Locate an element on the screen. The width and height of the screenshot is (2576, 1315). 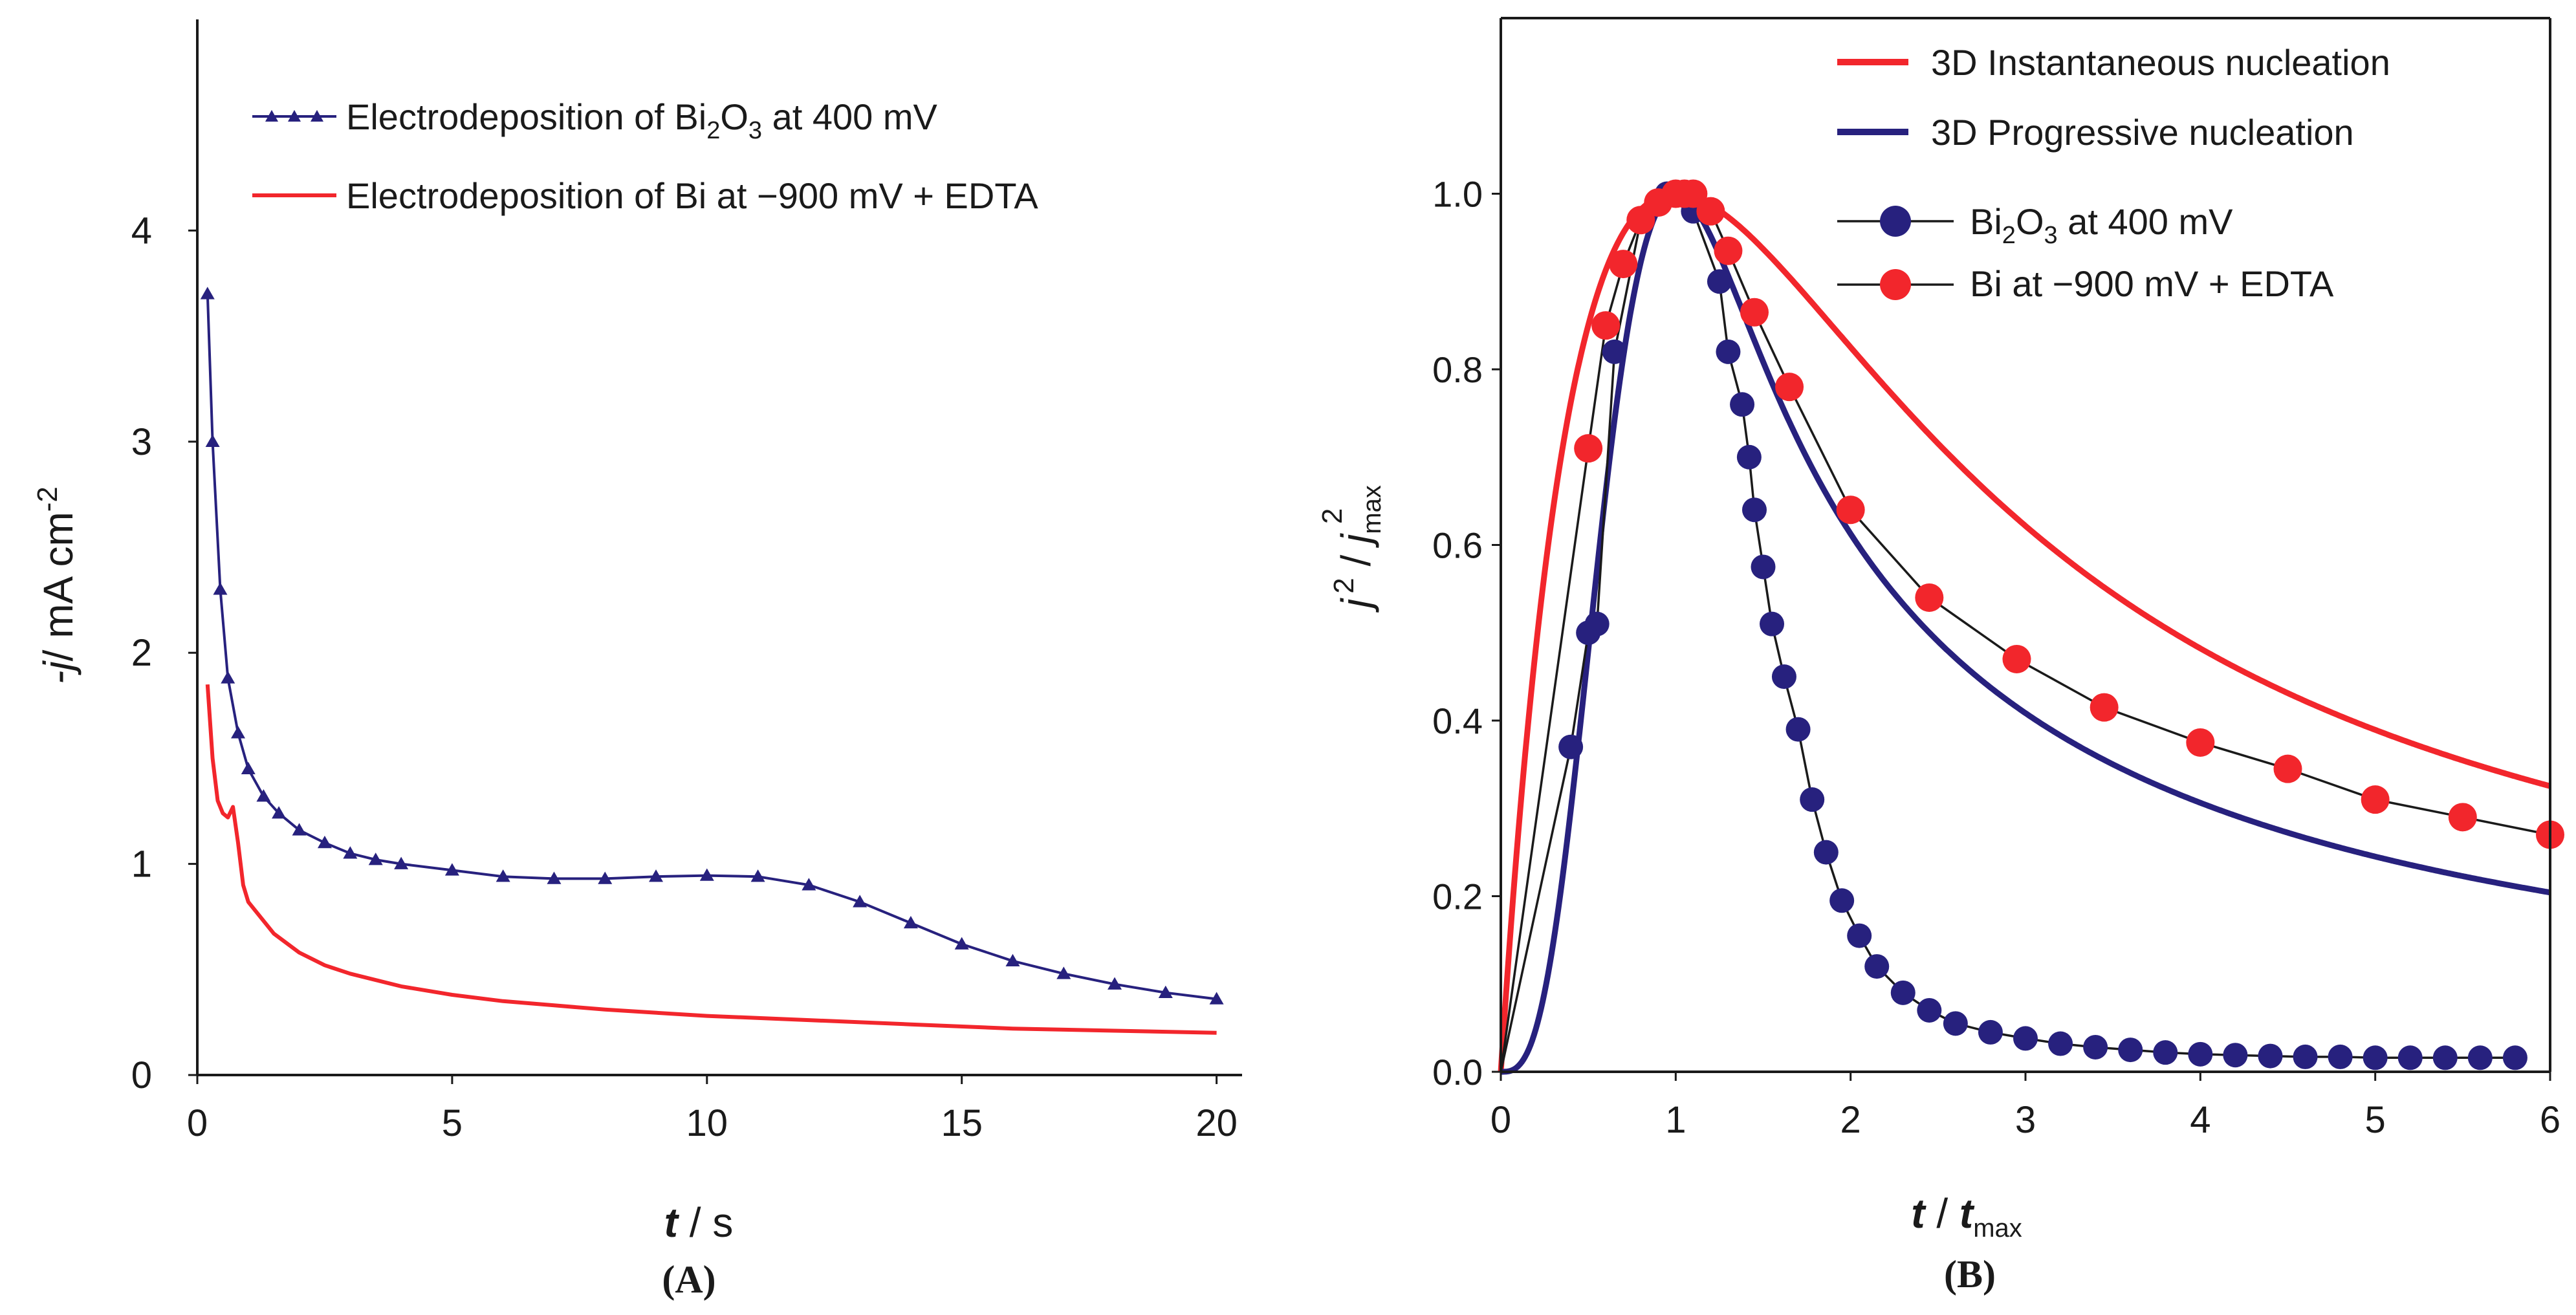
legend-b-bi2o3-post: at 400 mV is located at coordinates (2145, 221).